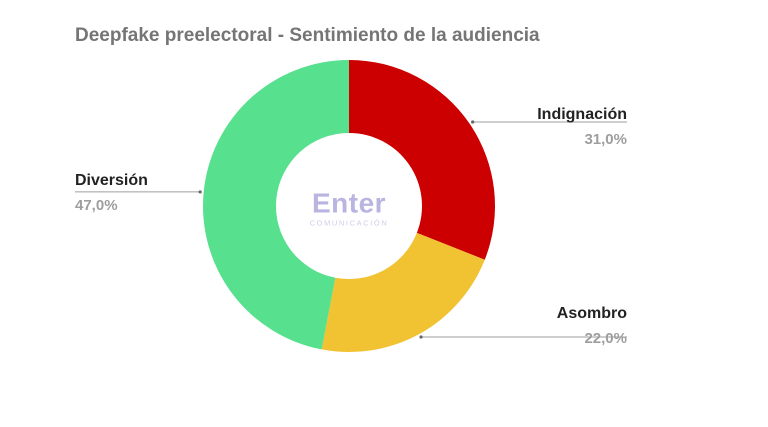  What do you see at coordinates (111, 180) in the screenshot?
I see `slice-label-diversion: Diversión` at bounding box center [111, 180].